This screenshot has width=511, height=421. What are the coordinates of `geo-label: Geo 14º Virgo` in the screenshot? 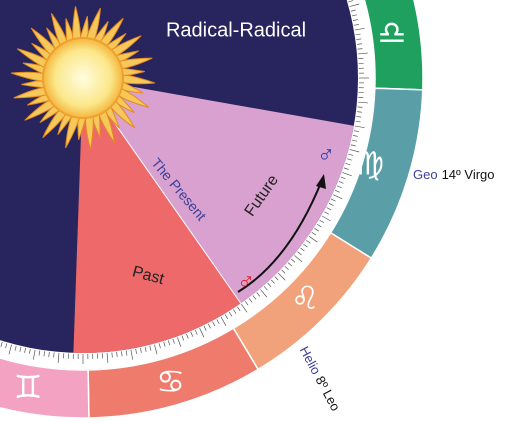 It's located at (454, 174).